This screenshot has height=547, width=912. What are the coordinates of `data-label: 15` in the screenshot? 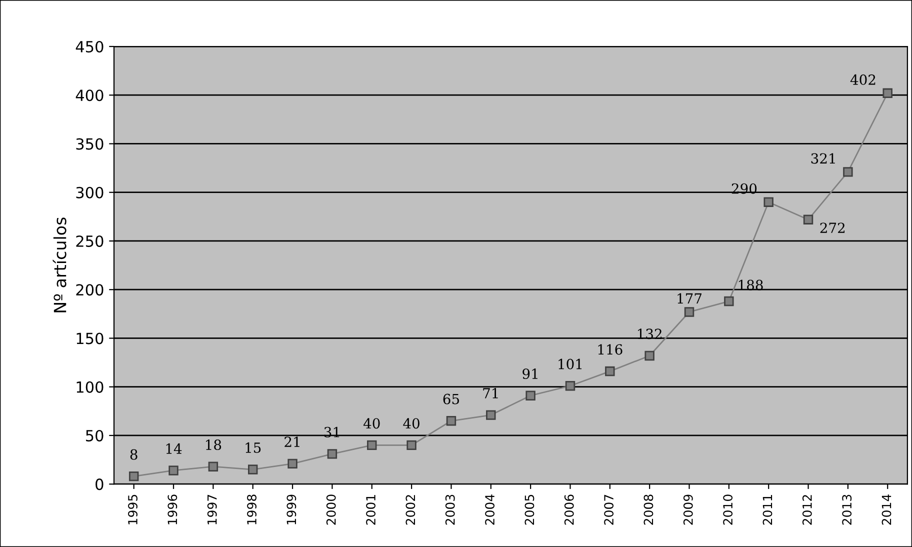 It's located at (253, 447).